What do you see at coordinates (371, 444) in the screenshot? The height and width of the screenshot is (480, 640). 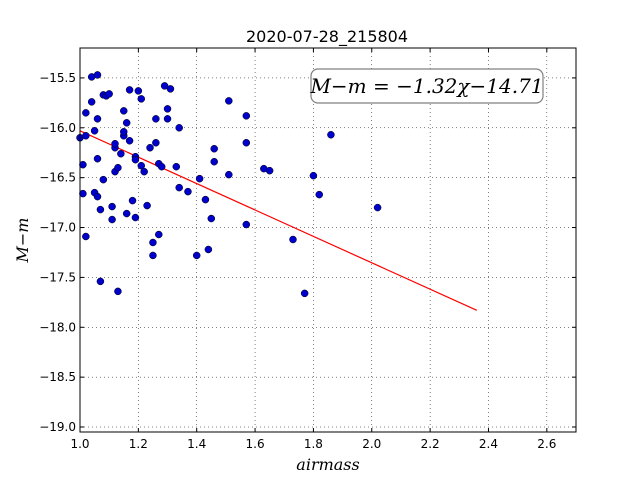 I see `x-tick-label: 2.0` at bounding box center [371, 444].